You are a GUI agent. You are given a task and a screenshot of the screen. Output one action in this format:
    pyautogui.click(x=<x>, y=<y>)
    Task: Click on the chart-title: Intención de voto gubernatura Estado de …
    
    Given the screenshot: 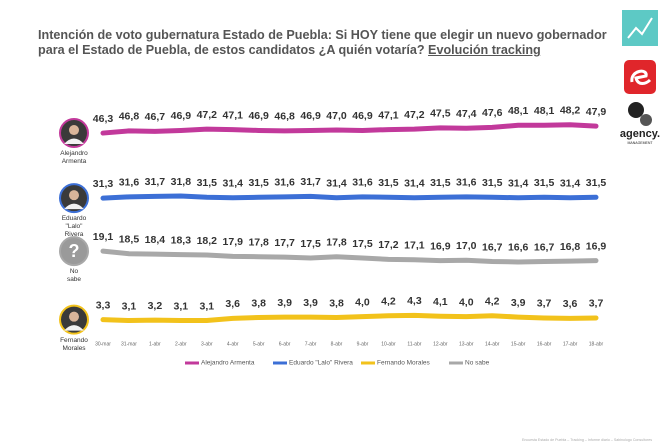 What is the action you would take?
    pyautogui.click(x=325, y=43)
    